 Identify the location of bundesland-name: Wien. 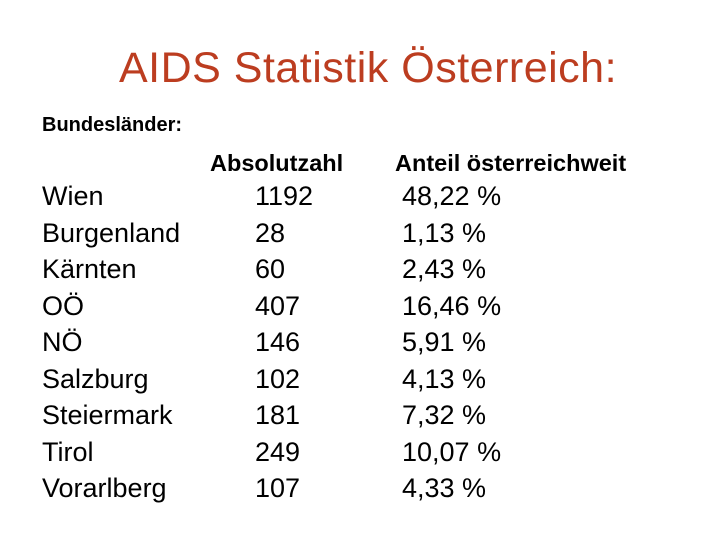
(73, 196).